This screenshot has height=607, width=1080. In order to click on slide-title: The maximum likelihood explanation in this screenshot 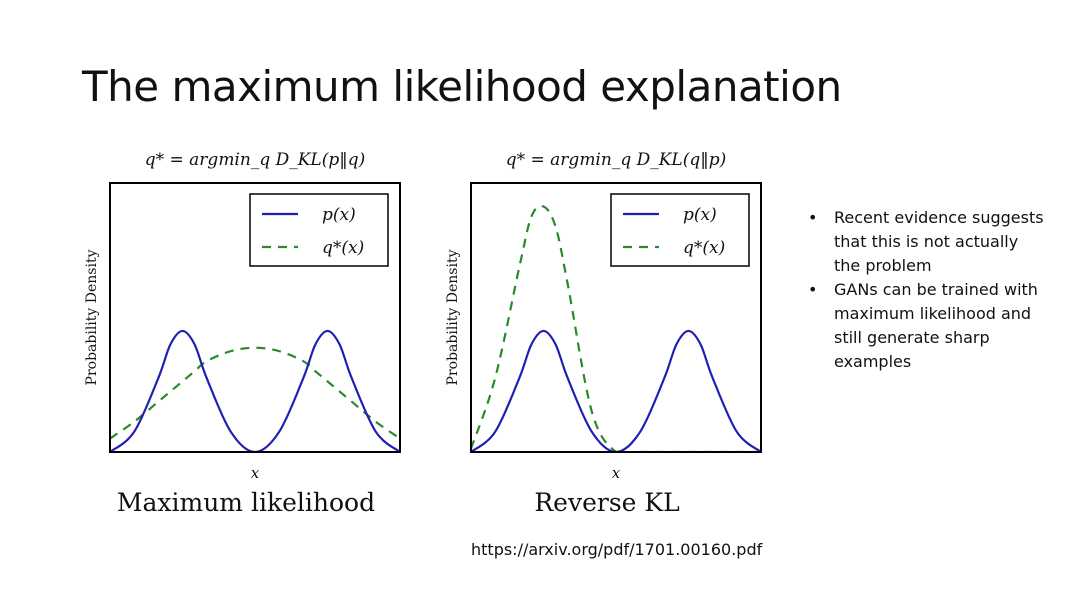, I will do `click(462, 86)`.